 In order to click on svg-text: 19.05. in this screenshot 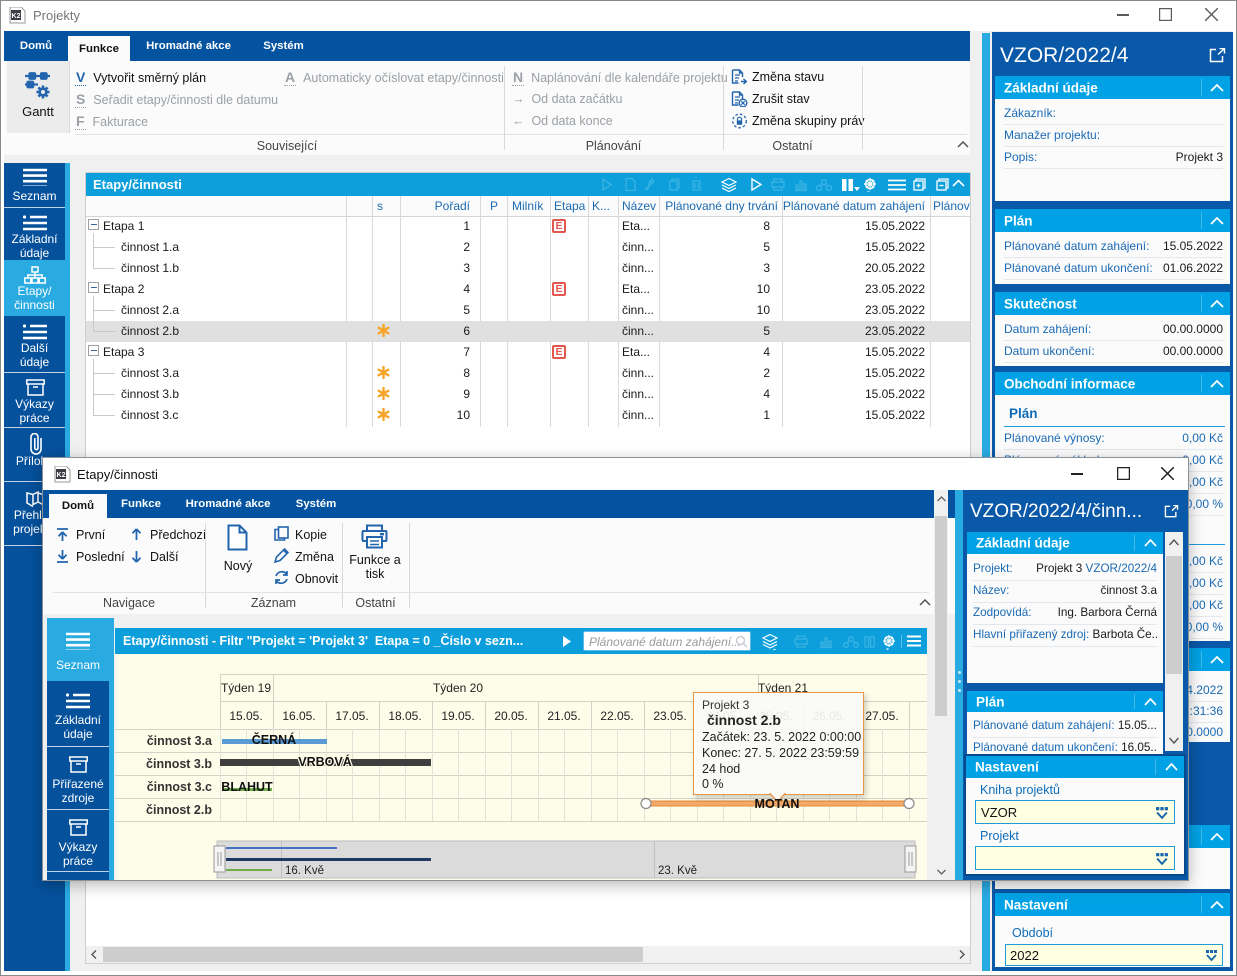, I will do `click(457, 716)`.